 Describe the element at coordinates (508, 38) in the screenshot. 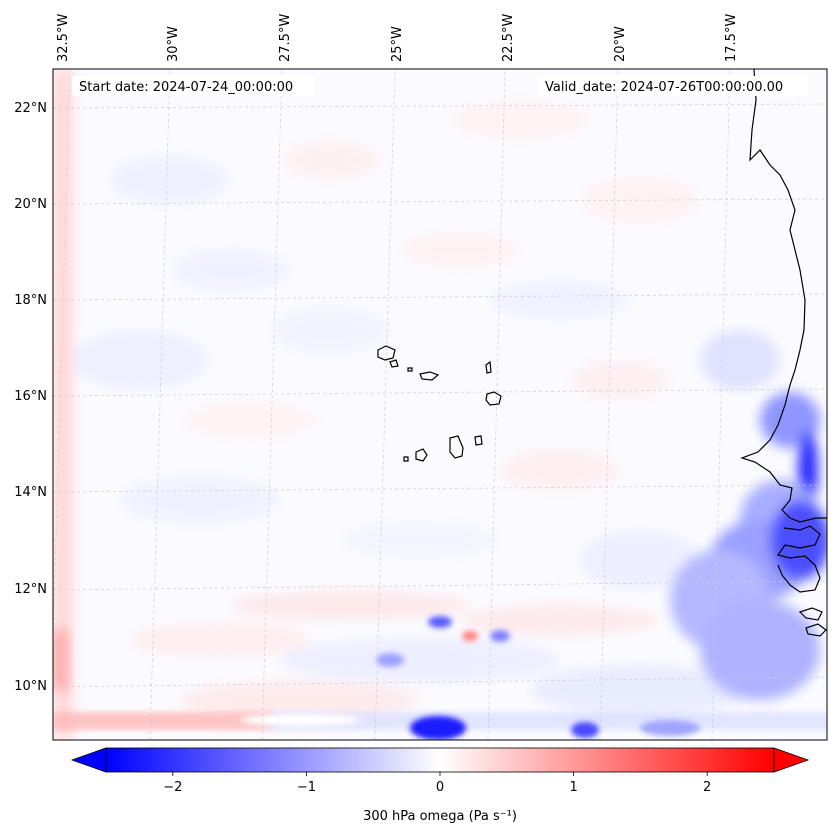

I see `lon-label-22-5w: 22.5°W` at that location.